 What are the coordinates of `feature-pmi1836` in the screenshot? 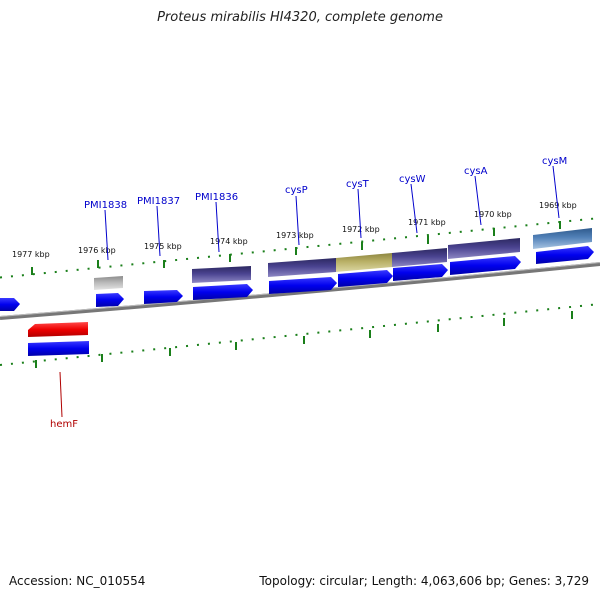 It's located at (221, 274).